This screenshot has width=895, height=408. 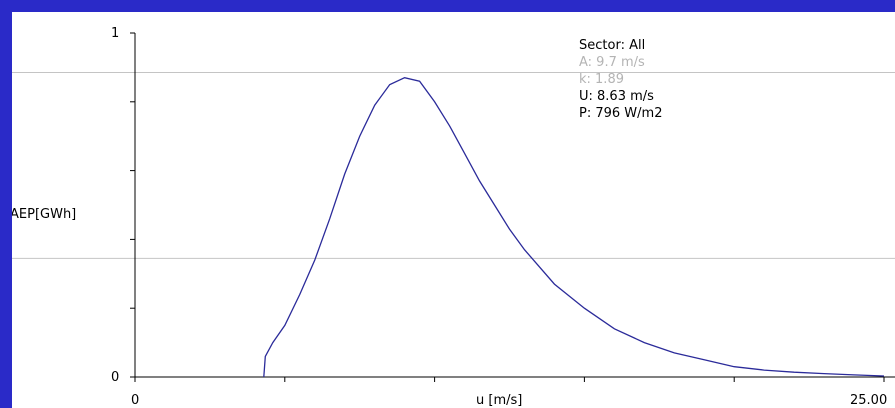 I want to click on y-tick-label-1: 1, so click(x=115, y=33).